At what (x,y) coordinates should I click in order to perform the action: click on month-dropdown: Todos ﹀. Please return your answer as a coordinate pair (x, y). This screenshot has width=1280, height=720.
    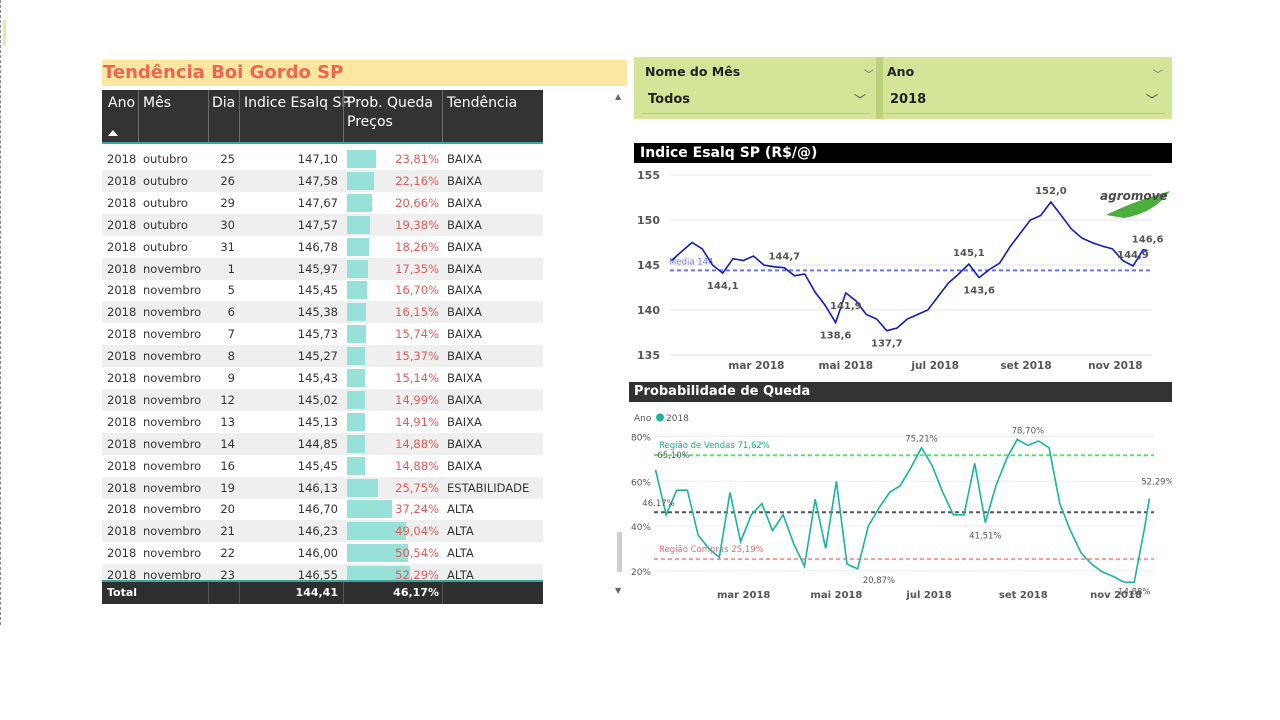
    Looking at the image, I should click on (756, 100).